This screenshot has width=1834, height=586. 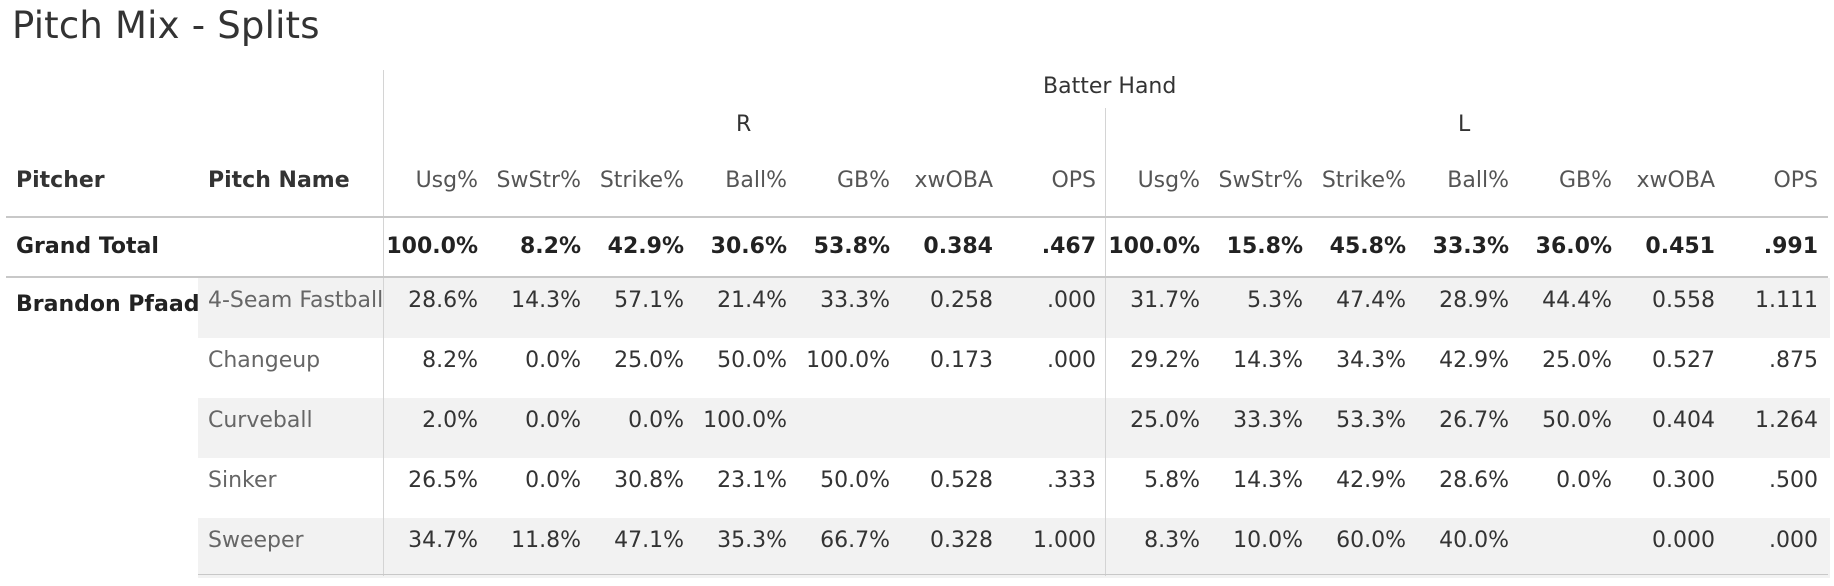 I want to click on table-cell-l: 0.0%, so click(x=1584, y=480).